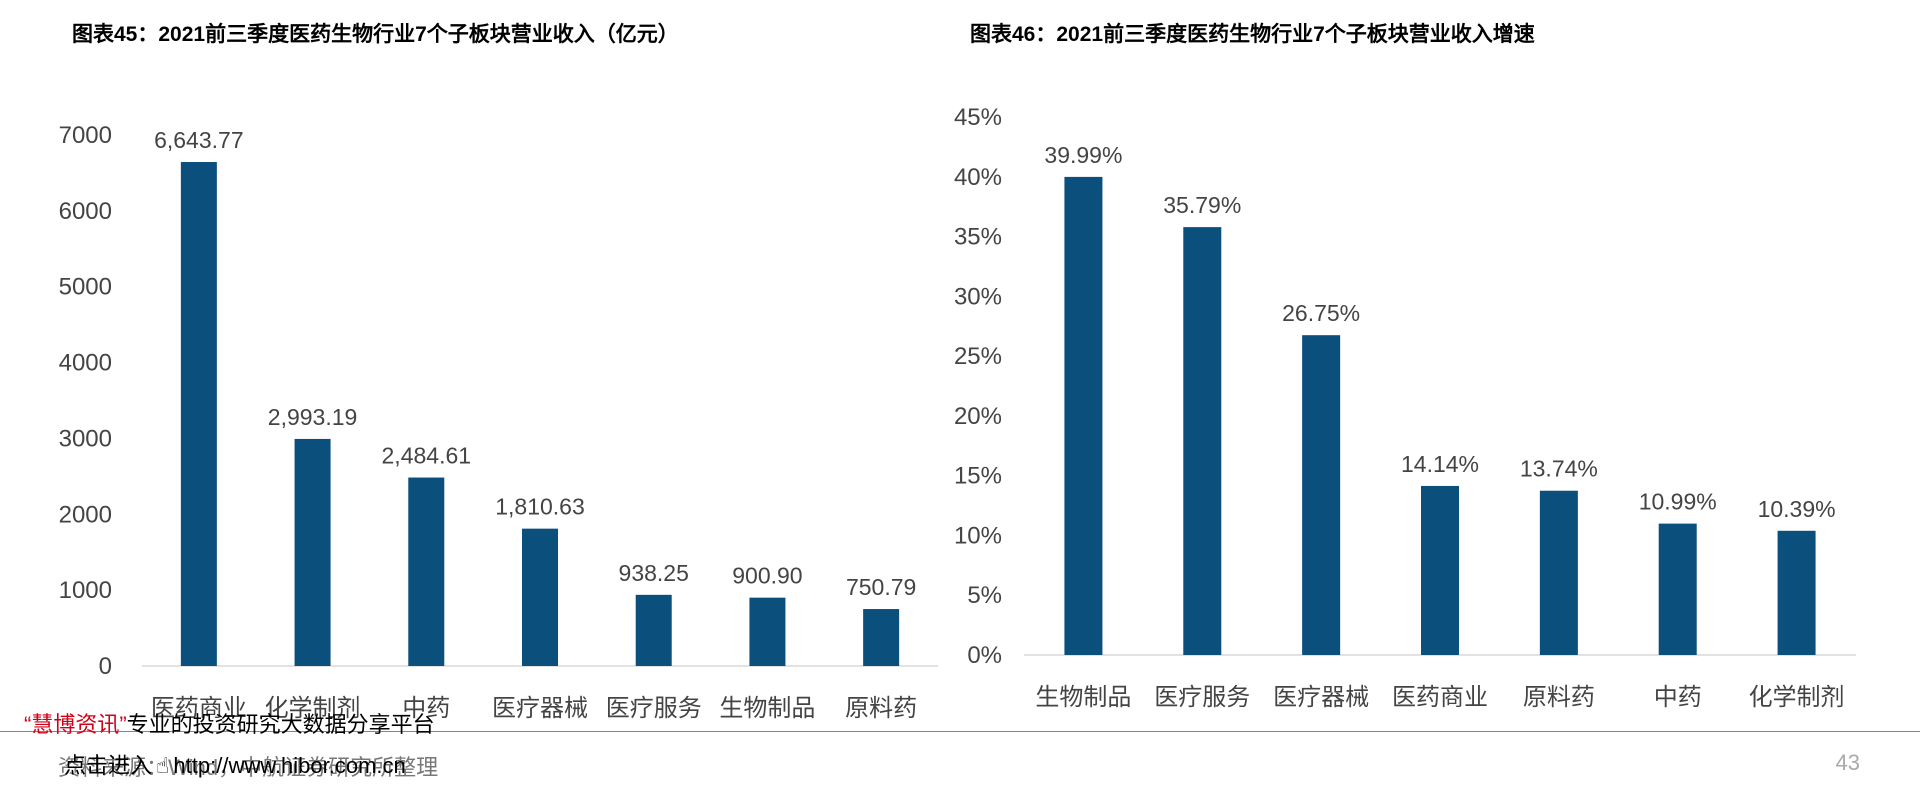 This screenshot has height=789, width=1920. I want to click on y-tick-label: 1000, so click(85, 590).